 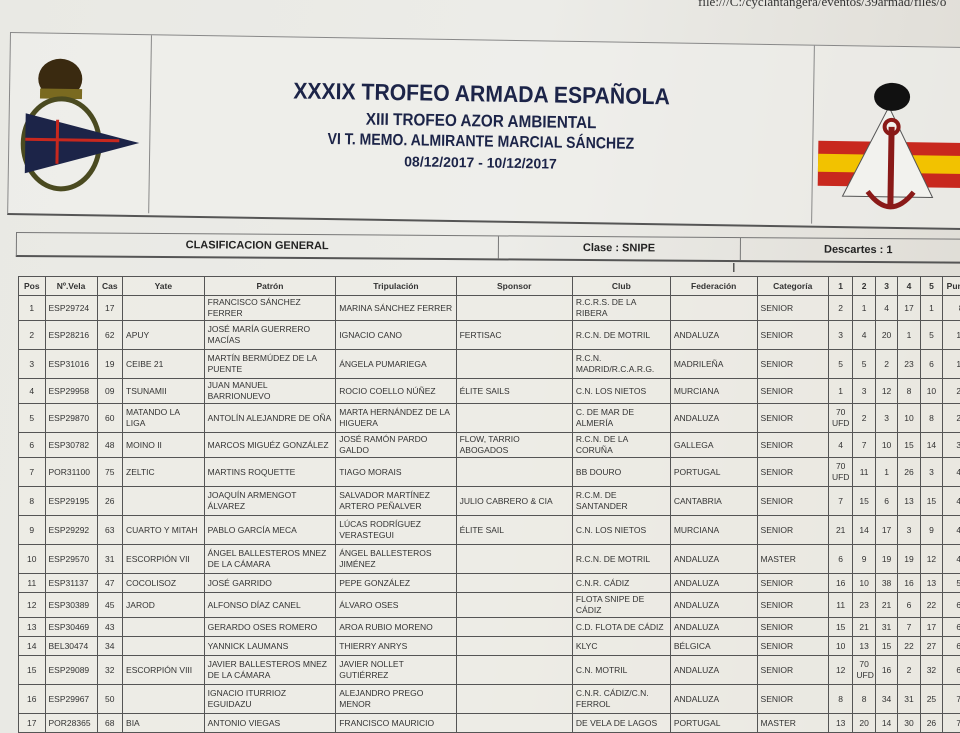 I want to click on column-header: Federación, so click(x=713, y=286).